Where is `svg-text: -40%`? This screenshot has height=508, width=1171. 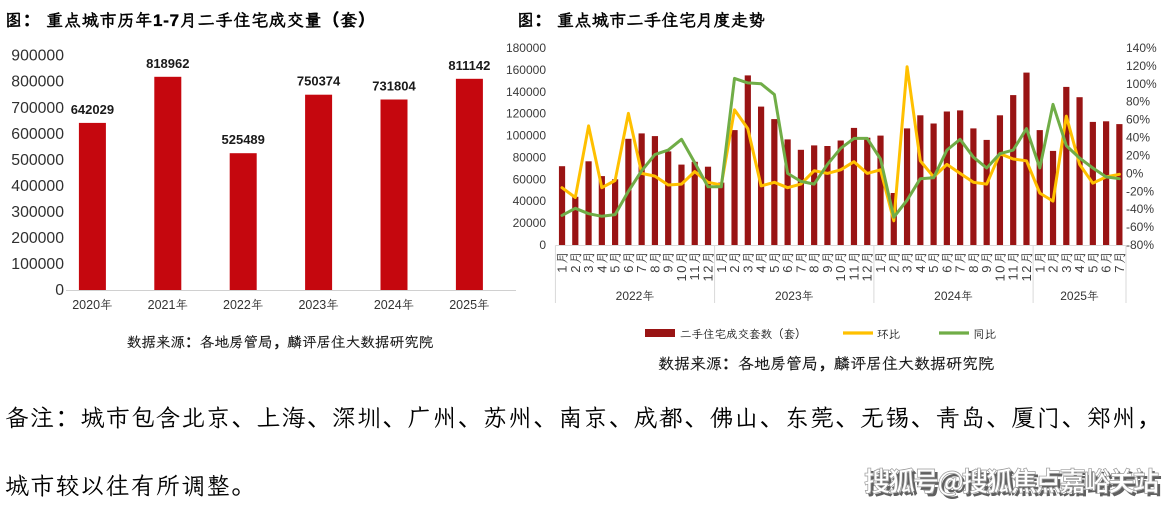
svg-text: -40% is located at coordinates (1140, 209).